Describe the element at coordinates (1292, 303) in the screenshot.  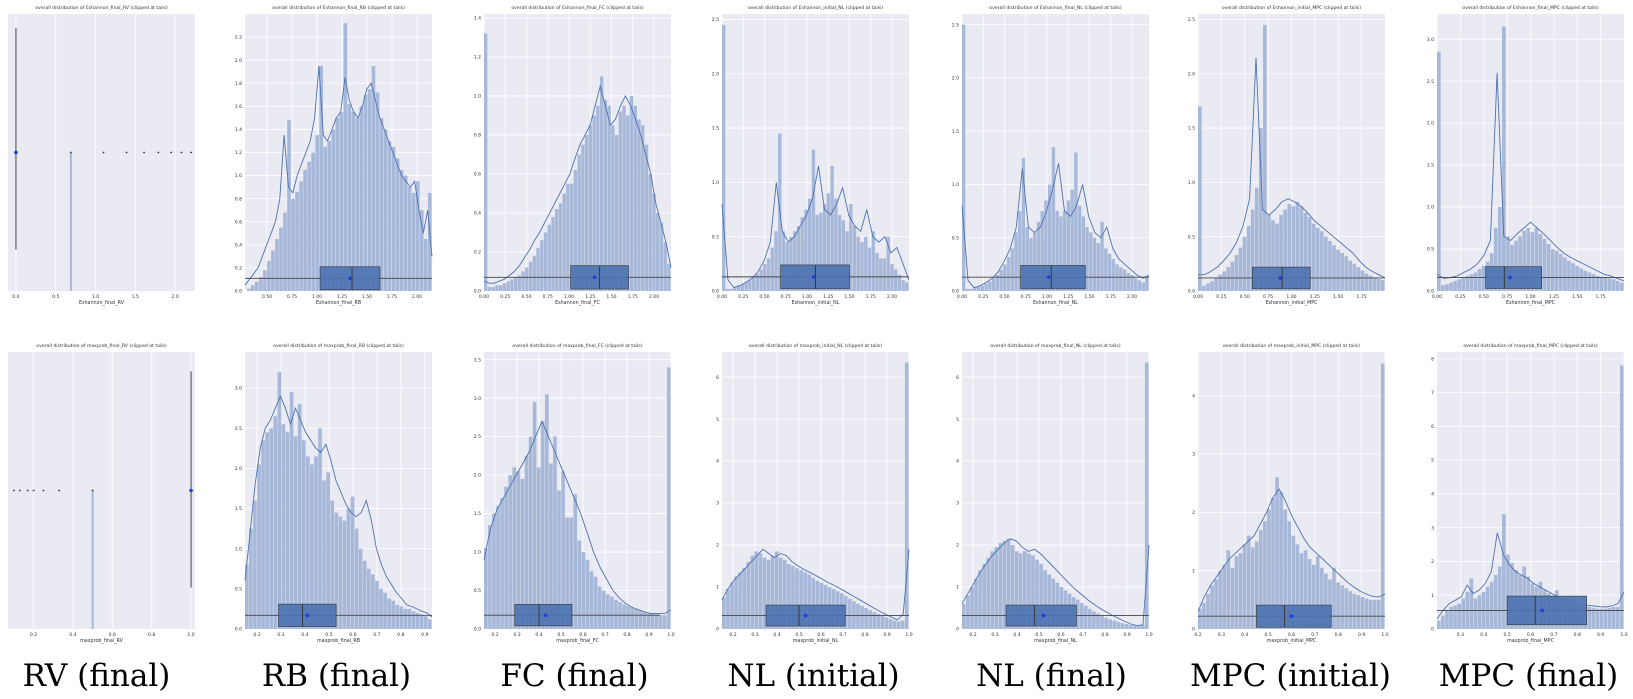
I see `x-axis-label: Eshannon_initial_MPC` at that location.